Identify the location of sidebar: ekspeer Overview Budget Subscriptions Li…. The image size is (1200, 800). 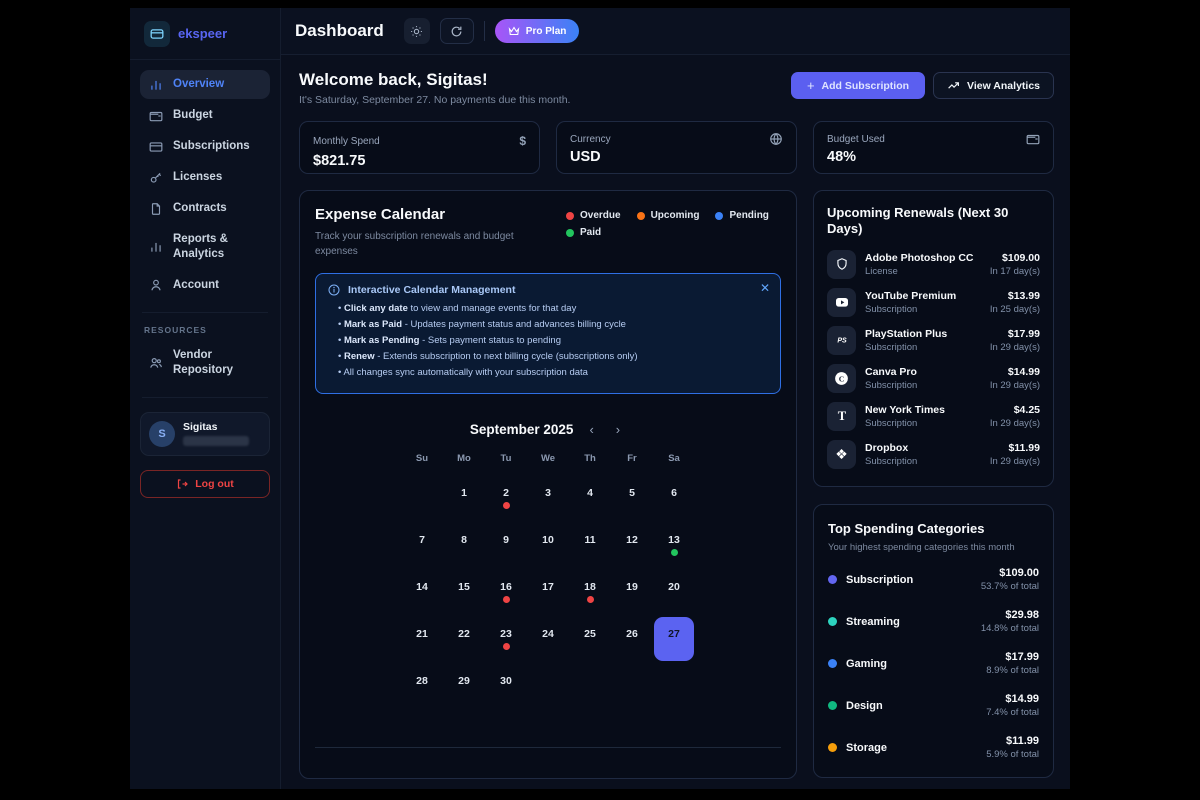
(205, 398).